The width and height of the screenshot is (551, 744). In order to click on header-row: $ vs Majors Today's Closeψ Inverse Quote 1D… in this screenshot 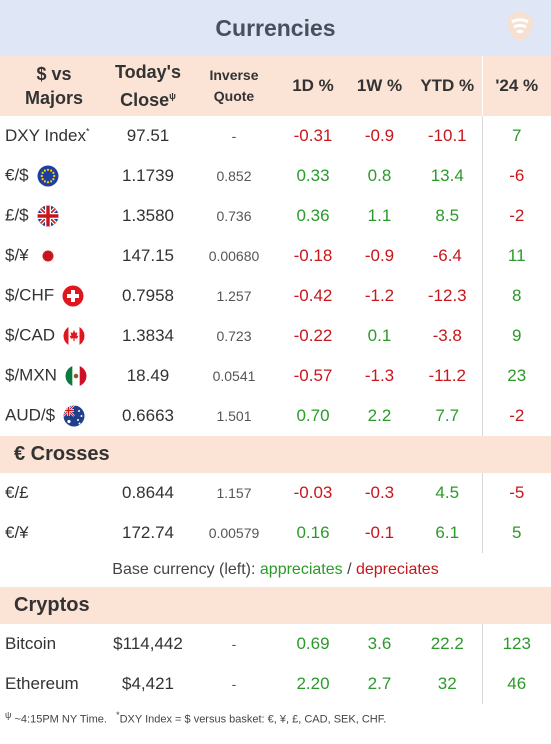, I will do `click(275, 86)`.